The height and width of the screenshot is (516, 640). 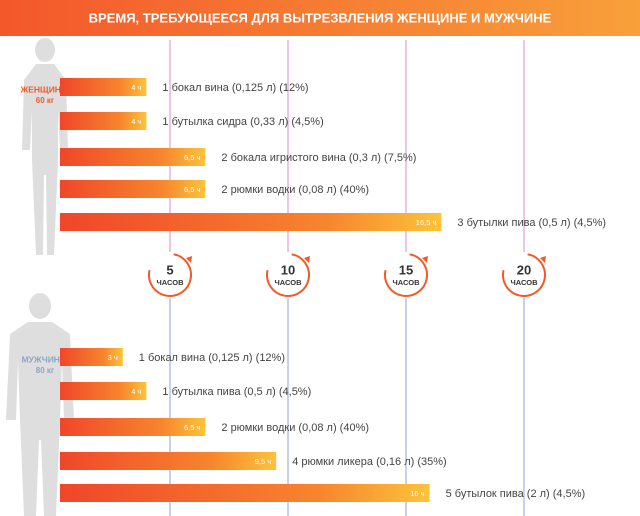 What do you see at coordinates (417, 493) in the screenshot?
I see `value-label: 16 ч` at bounding box center [417, 493].